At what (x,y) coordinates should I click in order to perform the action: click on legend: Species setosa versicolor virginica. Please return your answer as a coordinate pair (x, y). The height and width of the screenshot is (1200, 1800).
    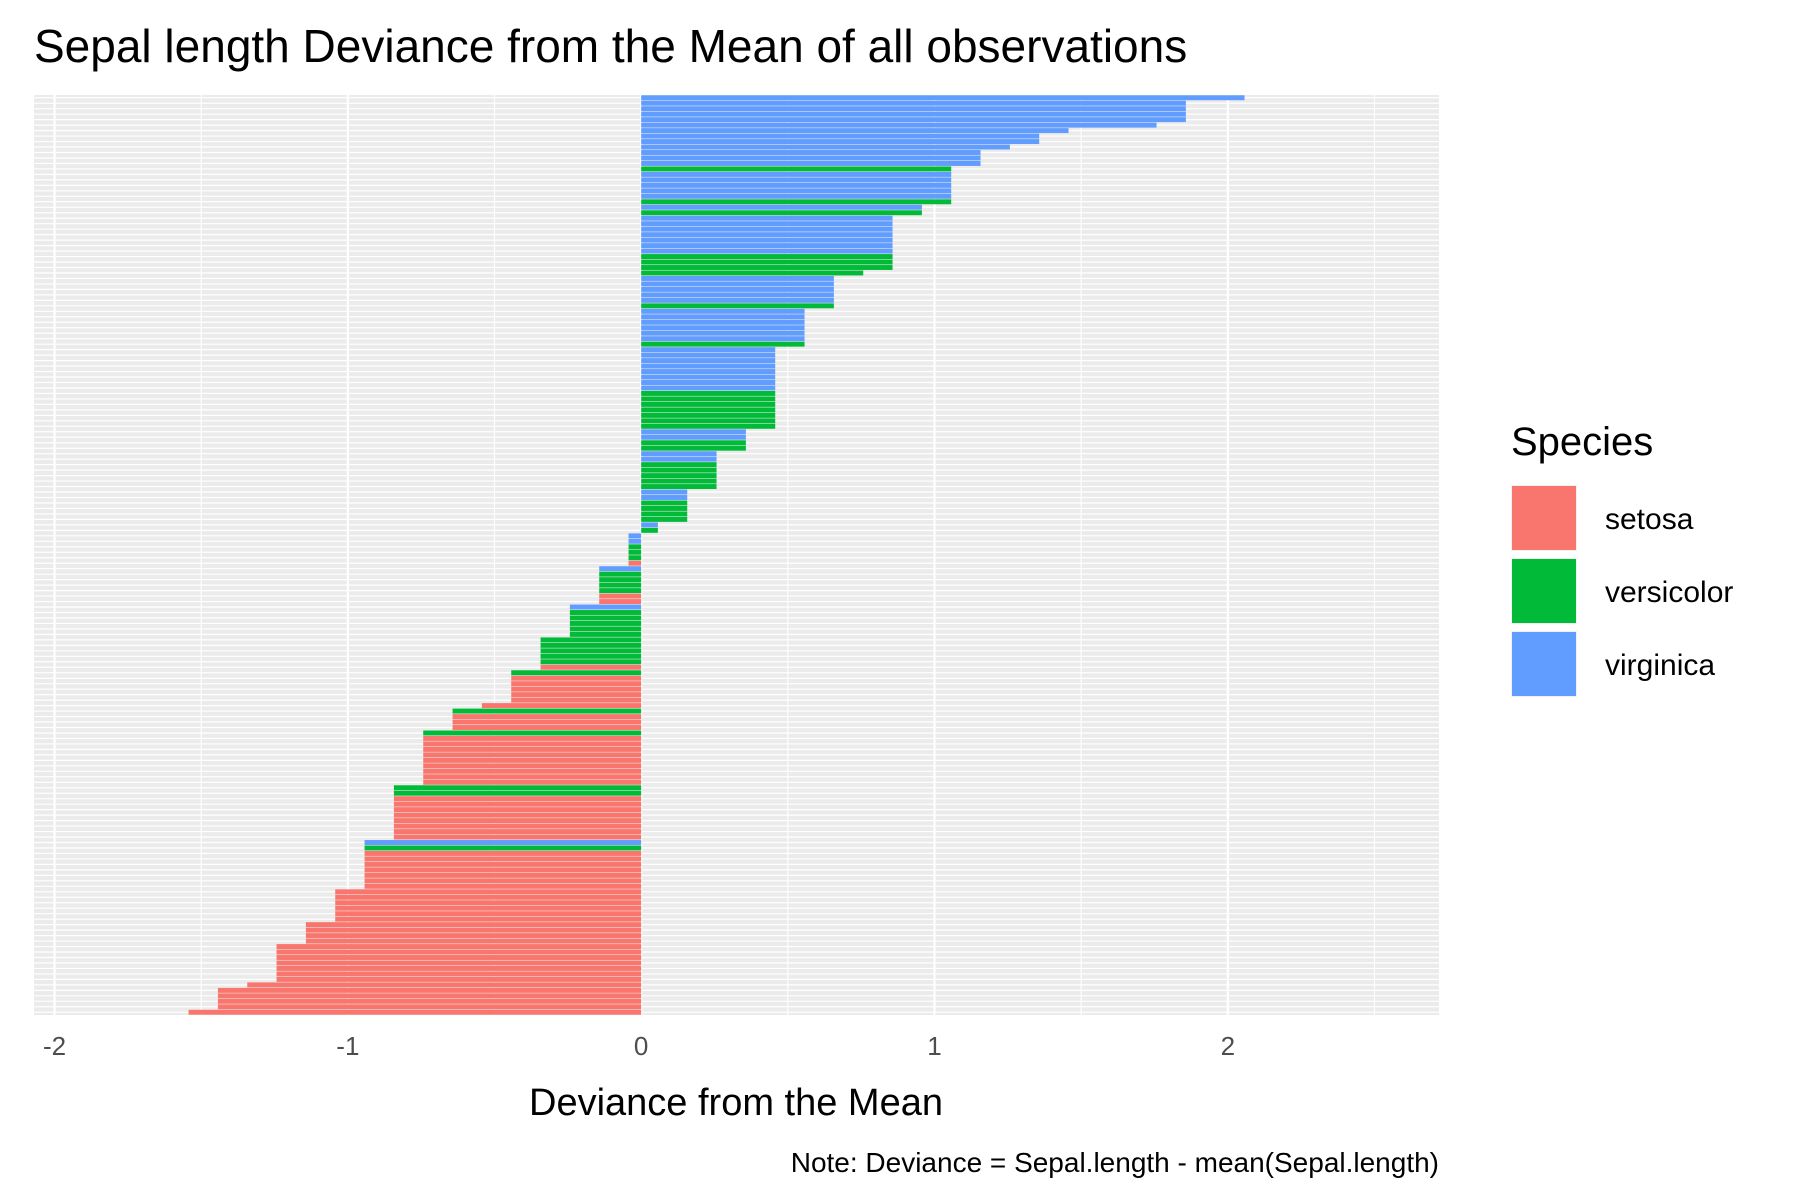
    Looking at the image, I should click on (1622, 558).